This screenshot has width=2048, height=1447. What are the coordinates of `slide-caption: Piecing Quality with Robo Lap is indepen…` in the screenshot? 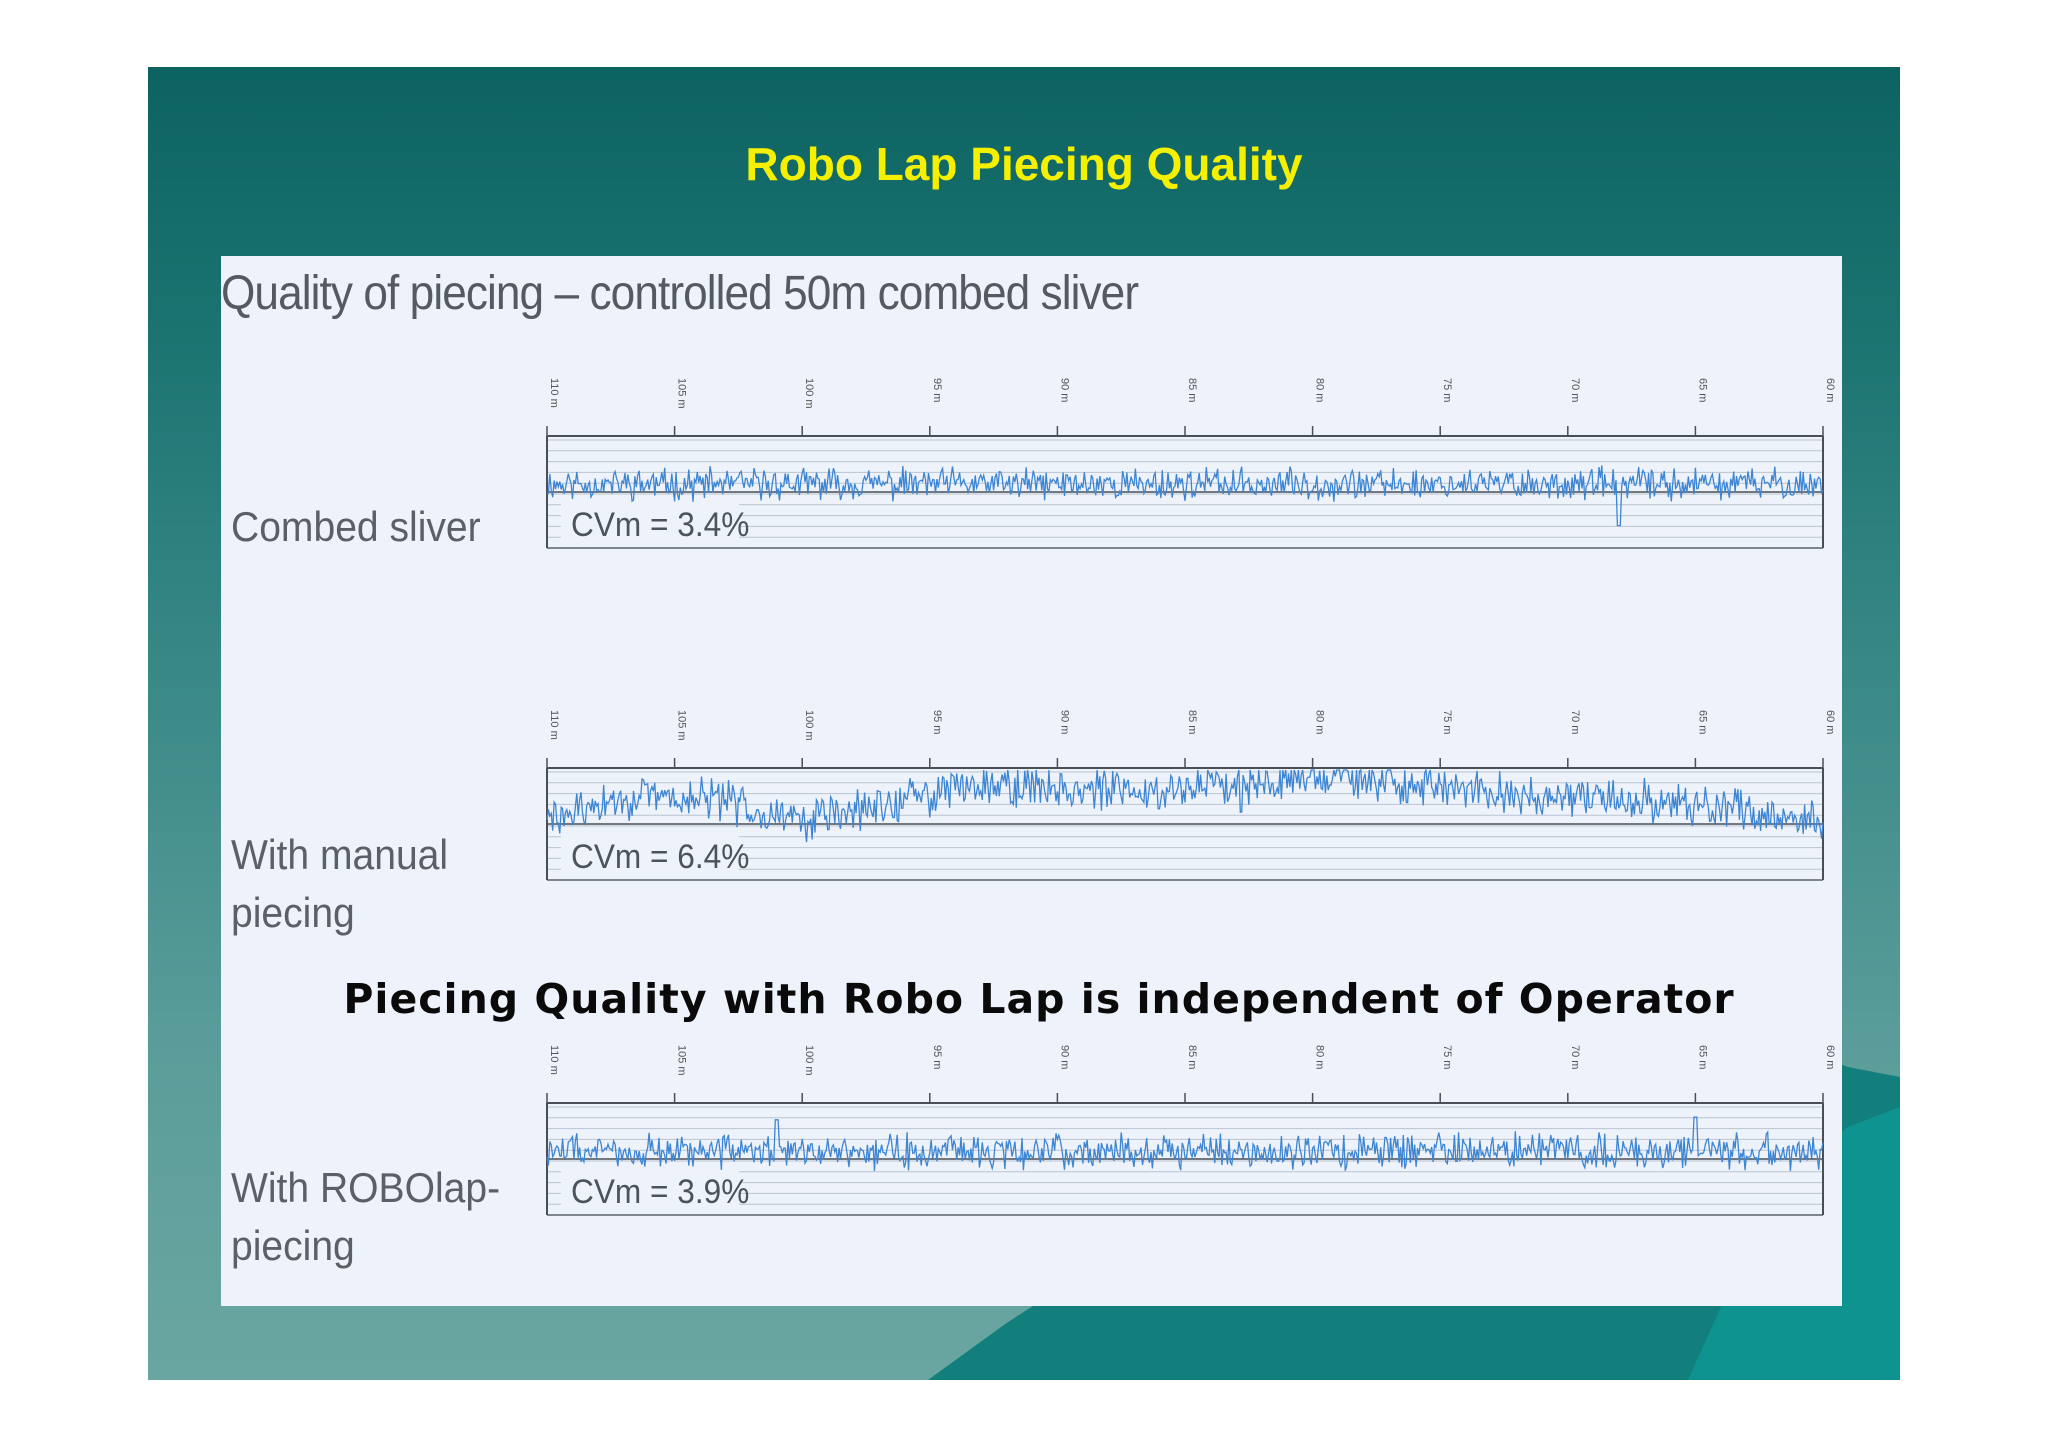 It's located at (1039, 999).